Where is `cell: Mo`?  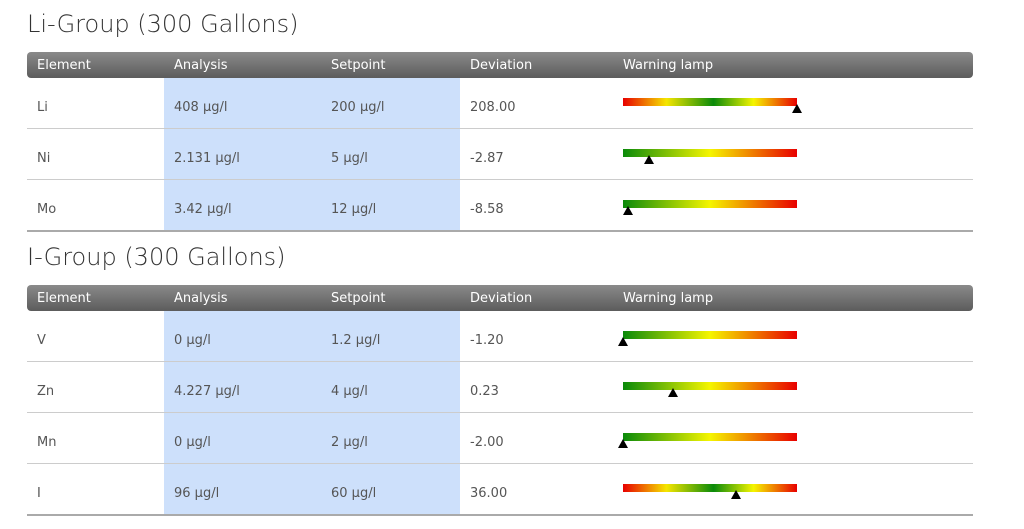
cell: Mo is located at coordinates (47, 209).